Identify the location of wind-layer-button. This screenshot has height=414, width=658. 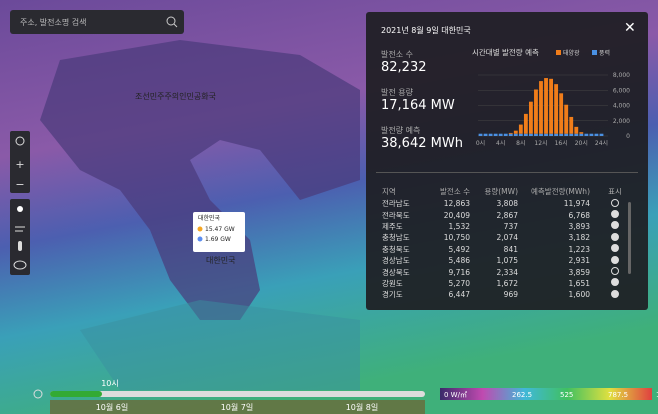
(20, 229).